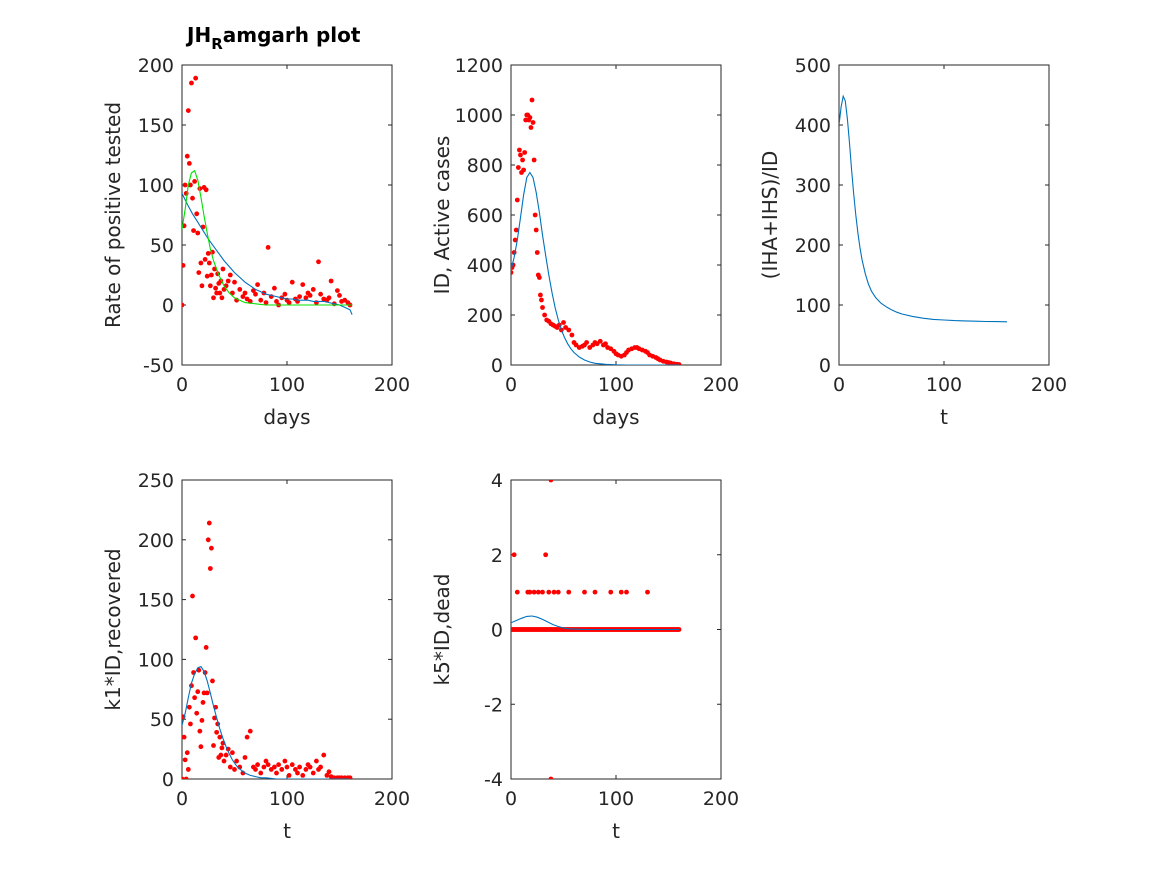 The width and height of the screenshot is (1167, 875). Describe the element at coordinates (493, 705) in the screenshot. I see `y-tick-label: -2` at that location.